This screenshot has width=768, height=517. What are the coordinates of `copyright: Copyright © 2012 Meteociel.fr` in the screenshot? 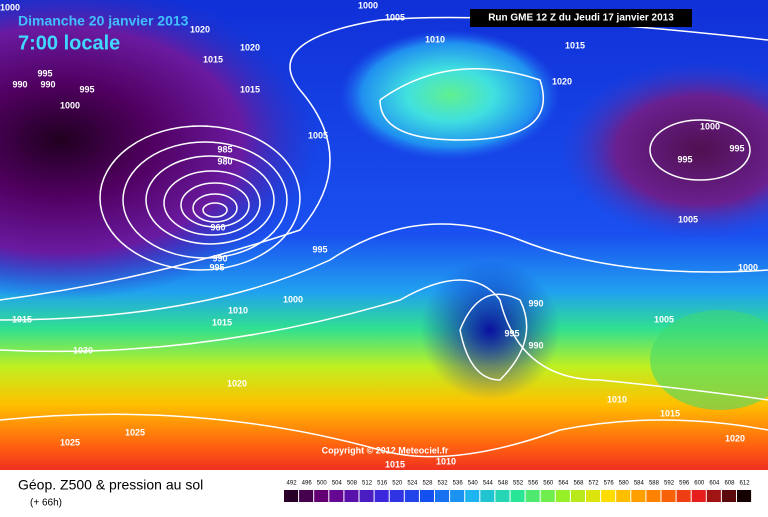 It's located at (385, 450).